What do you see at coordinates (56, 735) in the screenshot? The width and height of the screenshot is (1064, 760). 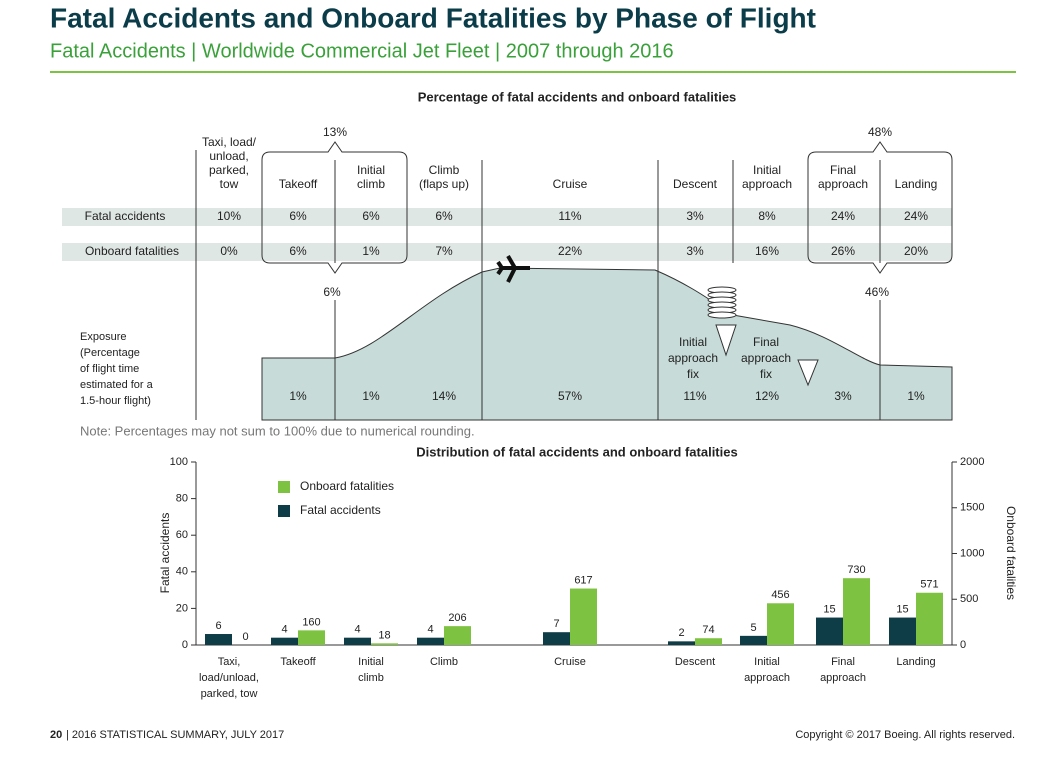 I see `page-number: 20` at bounding box center [56, 735].